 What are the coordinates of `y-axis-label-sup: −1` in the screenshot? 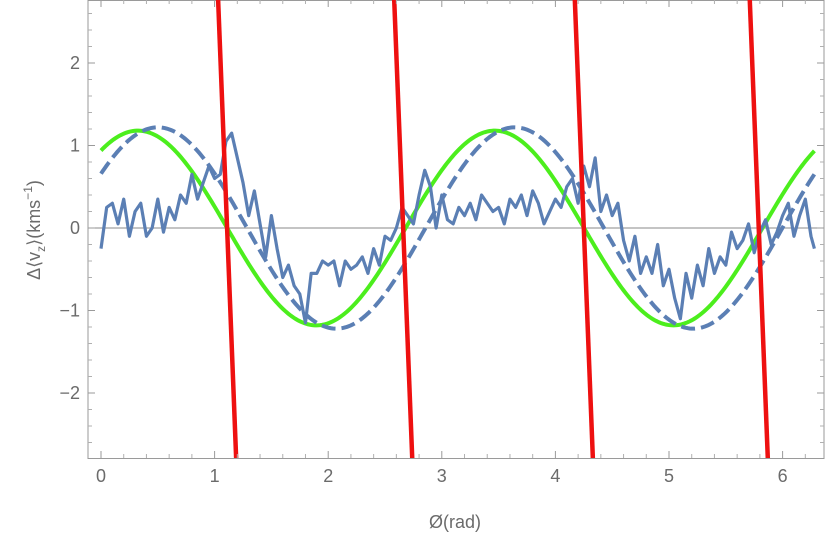 It's located at (28, 193).